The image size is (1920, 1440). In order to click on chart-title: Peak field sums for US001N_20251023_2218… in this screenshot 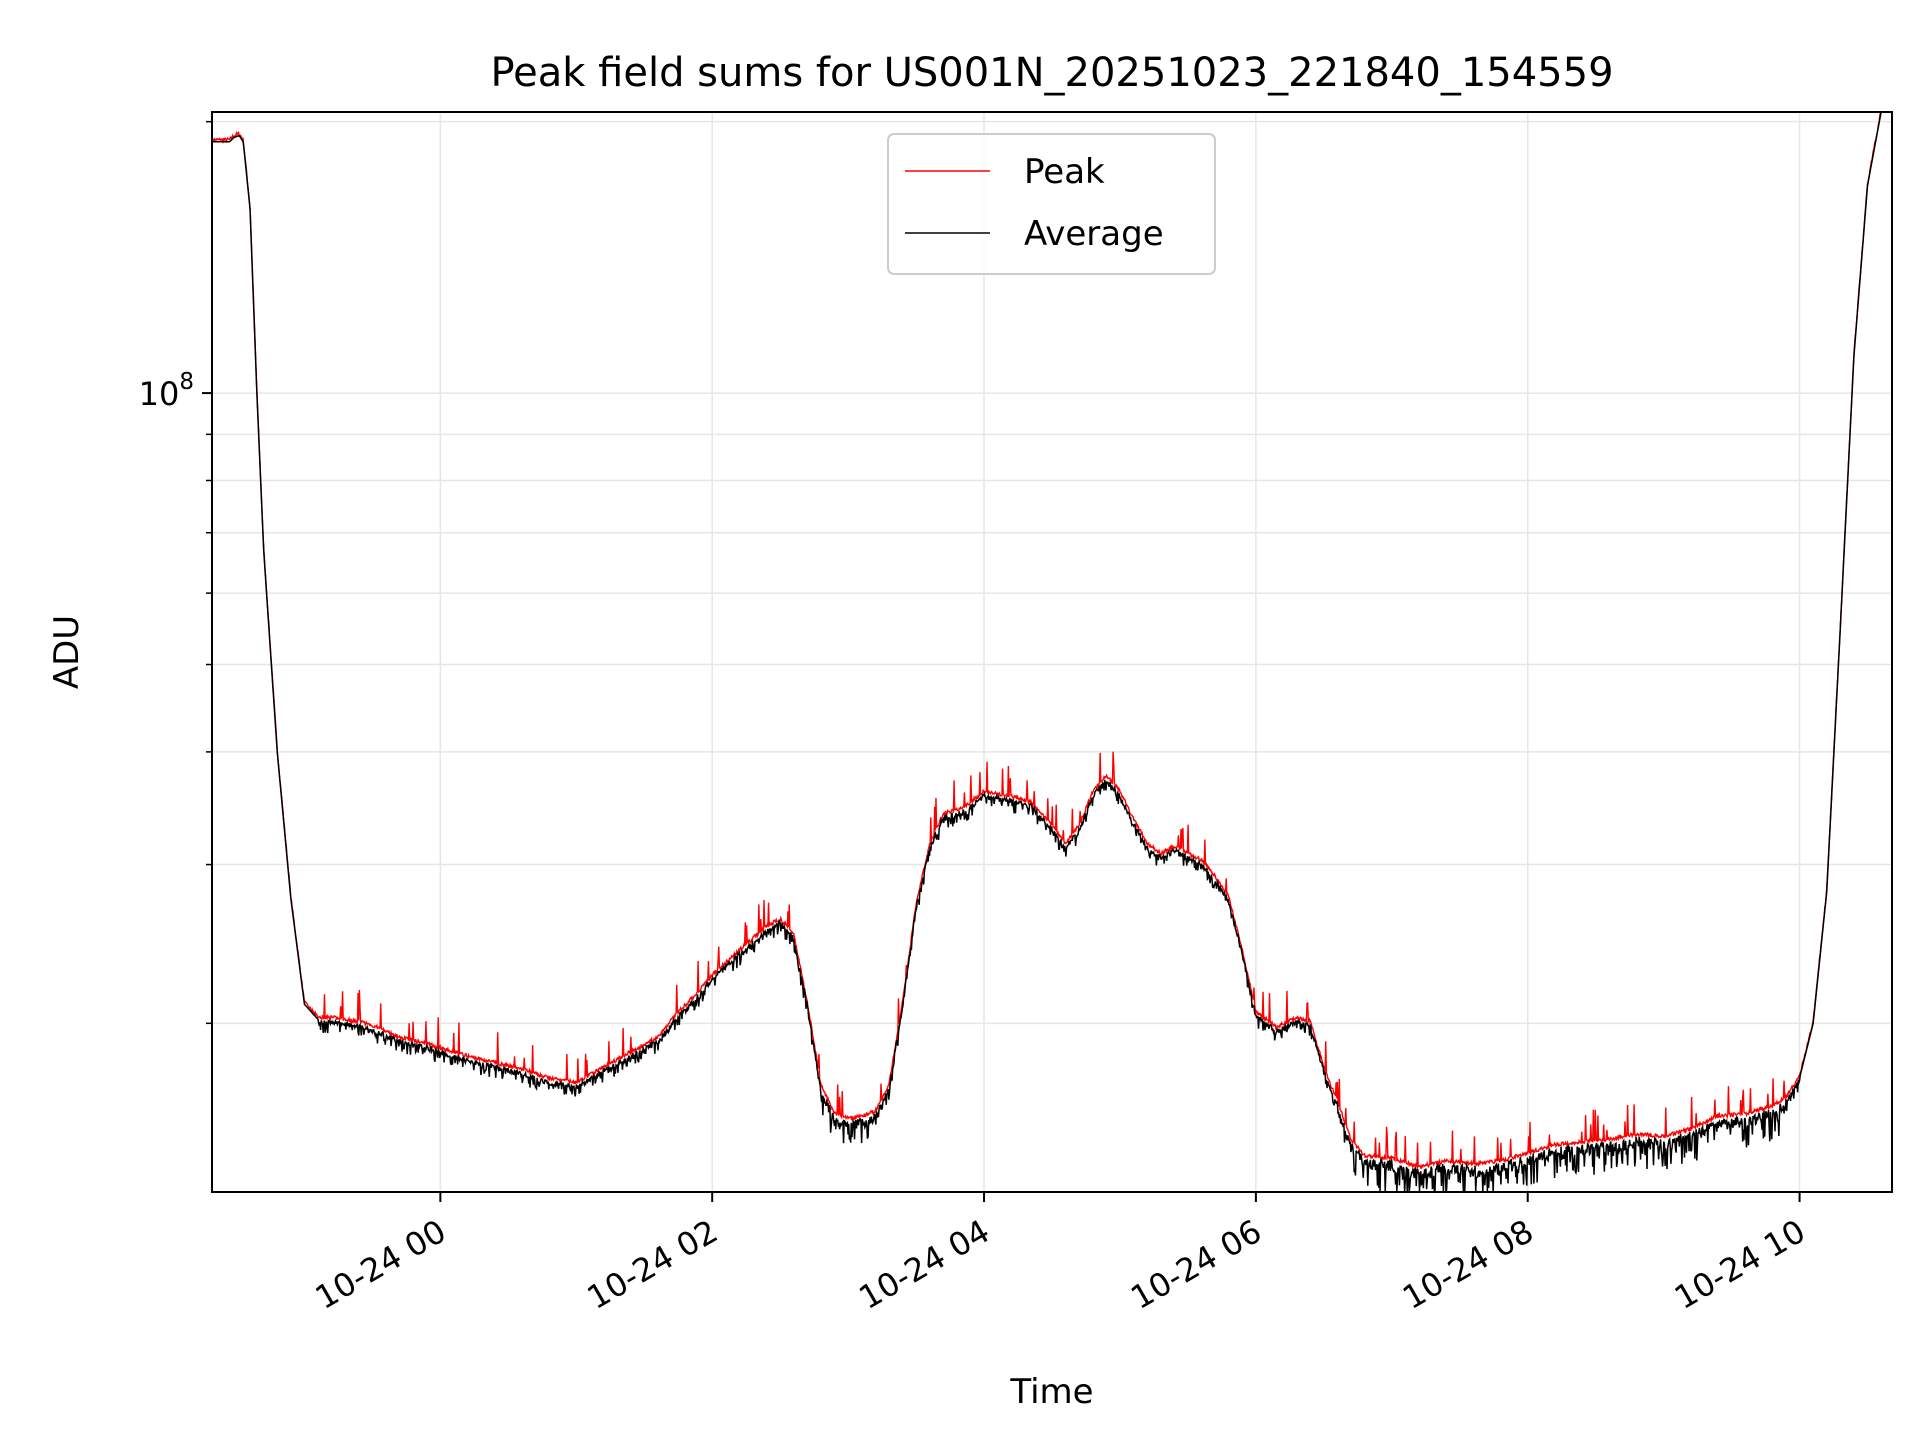, I will do `click(1051, 73)`.